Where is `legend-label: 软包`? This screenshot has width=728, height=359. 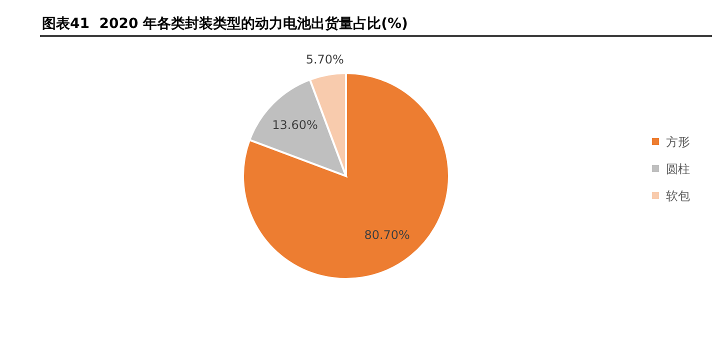 legend-label: 软包 is located at coordinates (678, 196).